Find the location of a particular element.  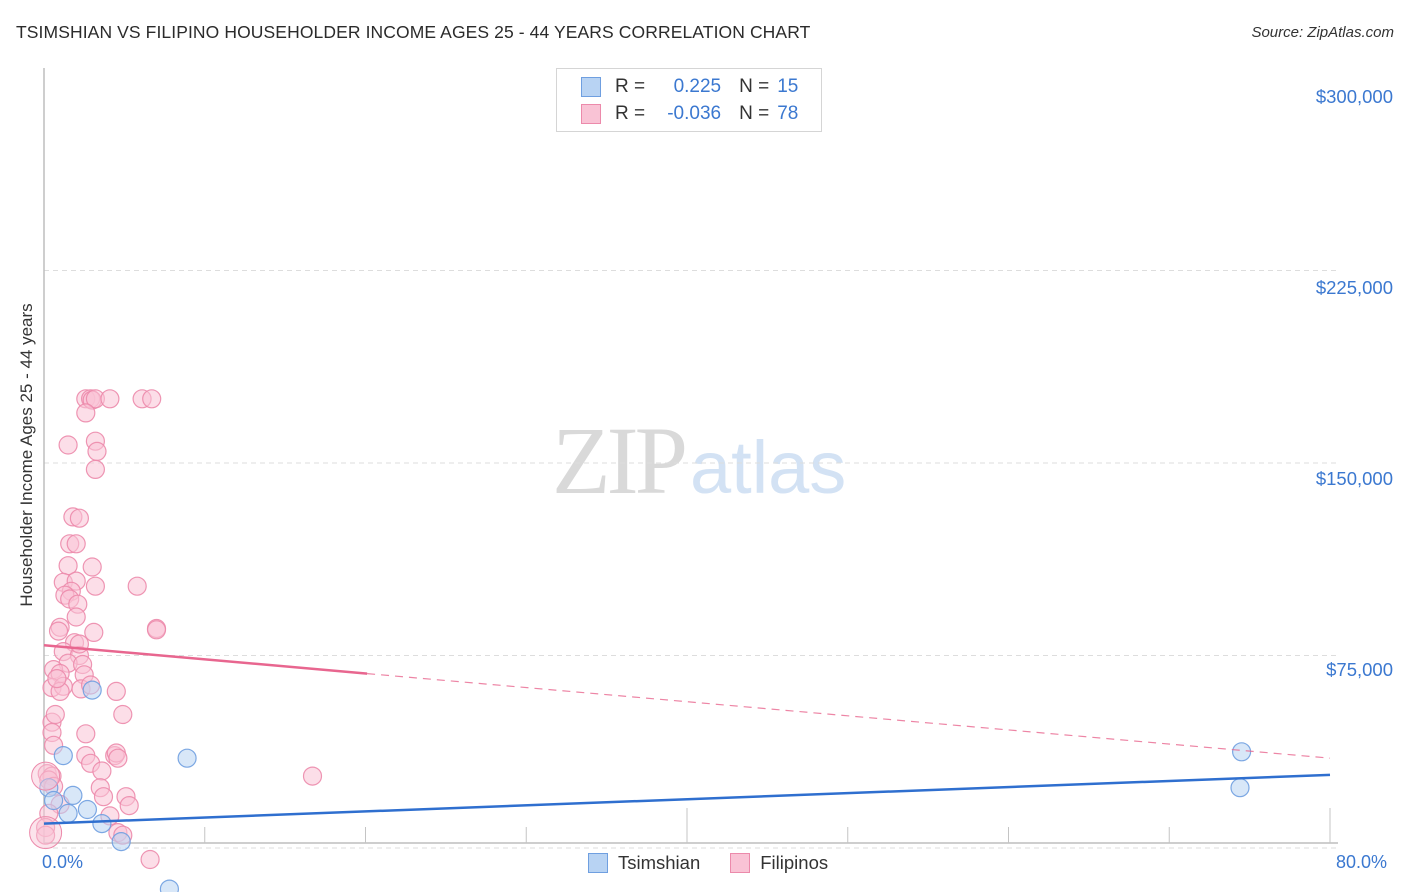

legend-row-filipinos: R = -0.036 N = 78 is located at coordinates (689, 114).